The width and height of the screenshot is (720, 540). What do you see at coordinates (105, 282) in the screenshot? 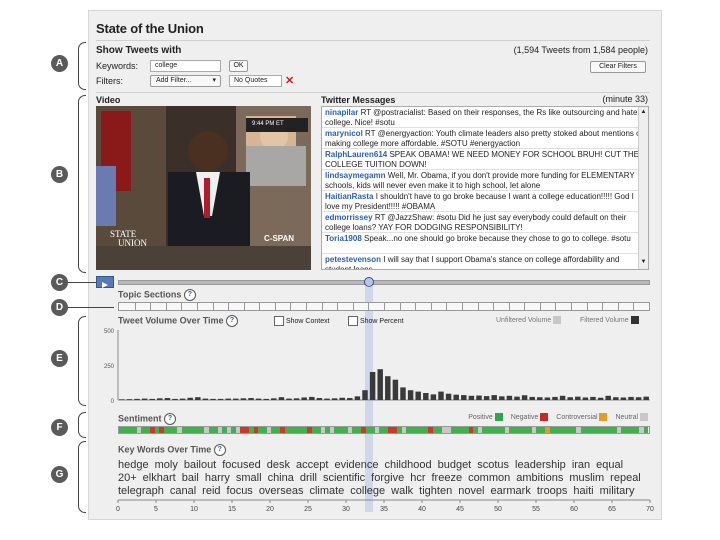
I see `play-button` at bounding box center [105, 282].